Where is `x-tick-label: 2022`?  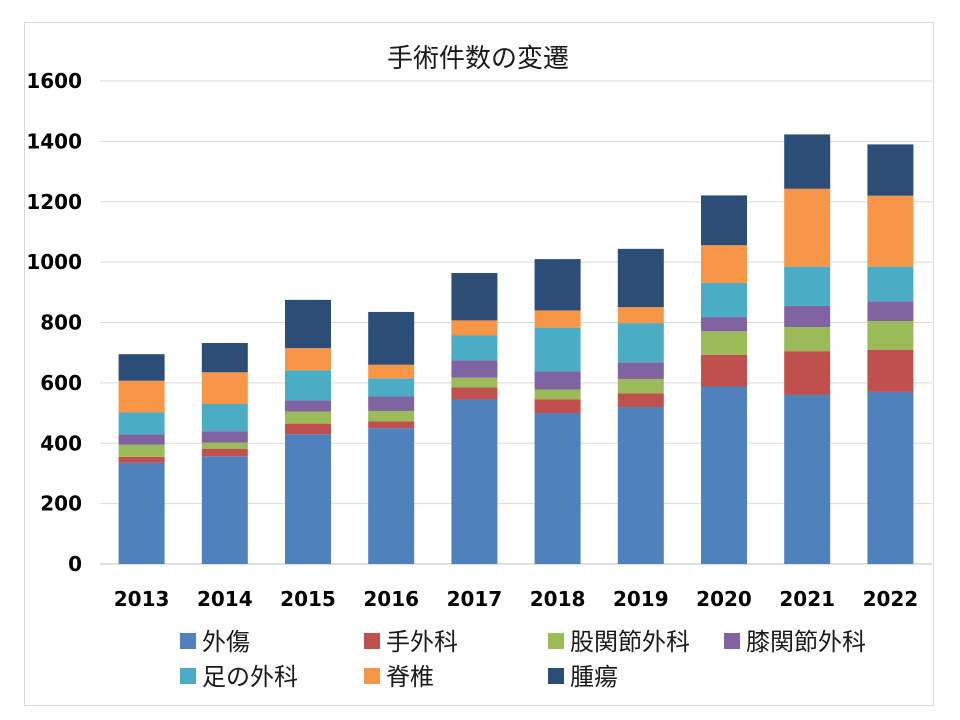 x-tick-label: 2022 is located at coordinates (891, 599).